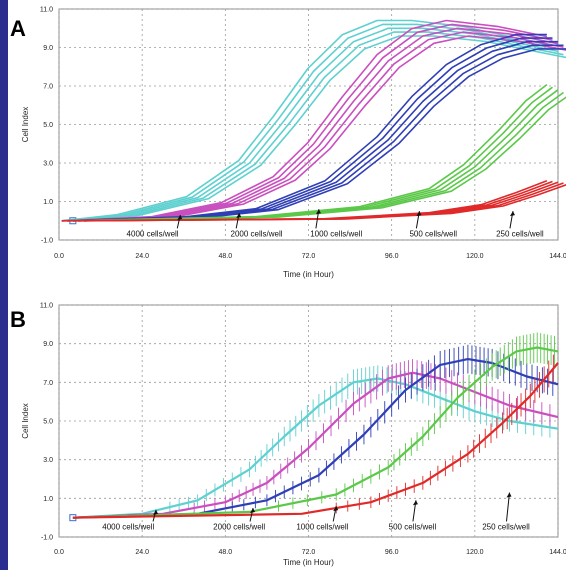 This screenshot has height=570, width=566. Describe the element at coordinates (324, 203) in the screenshot. I see `series-line-replicate` at that location.